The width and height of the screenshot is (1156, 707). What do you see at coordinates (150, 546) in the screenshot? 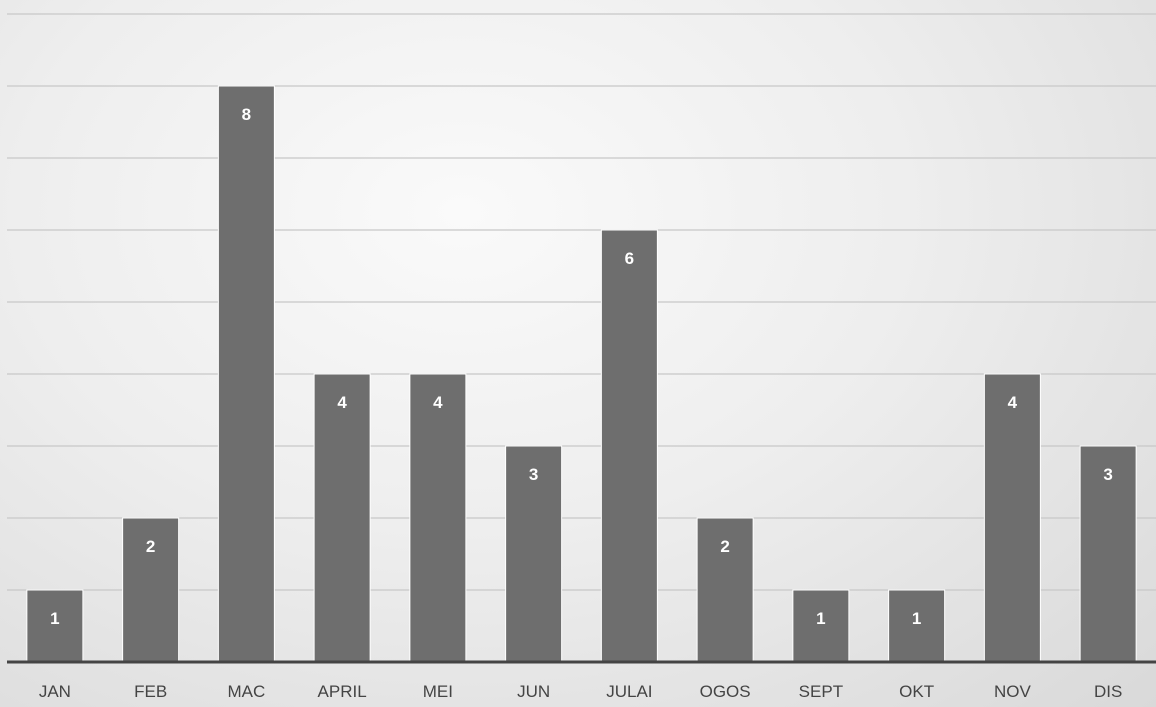
I see `data-label-feb: 2` at bounding box center [150, 546].